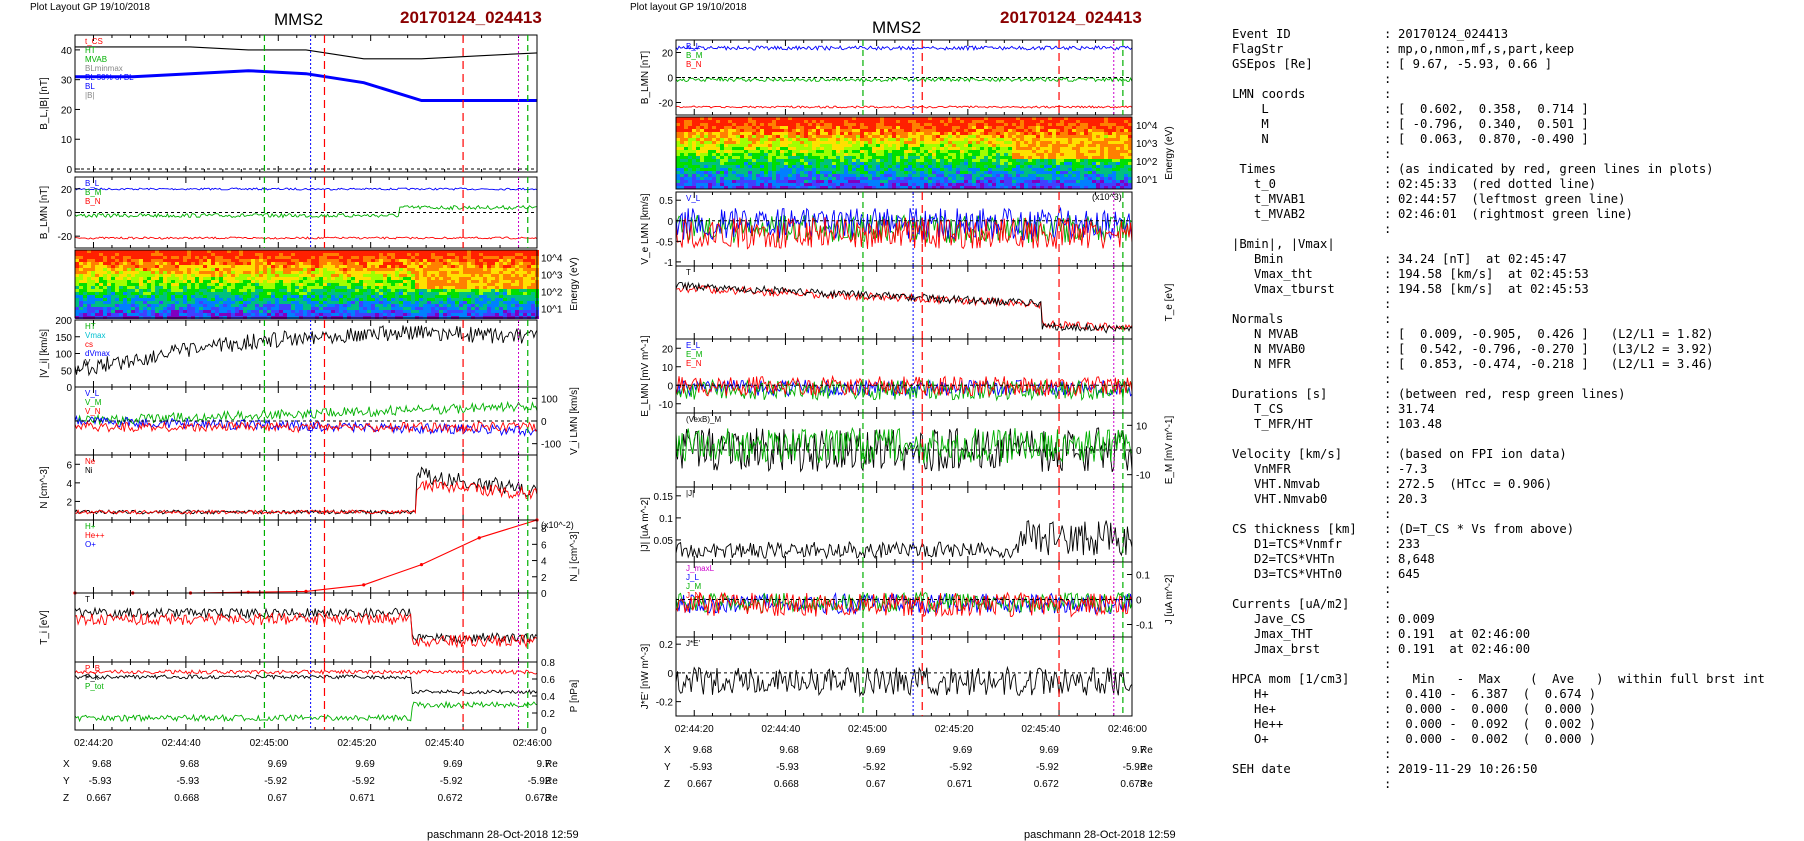 The image size is (1804, 841). What do you see at coordinates (551, 445) in the screenshot?
I see `y-tick-label: -100` at bounding box center [551, 445].